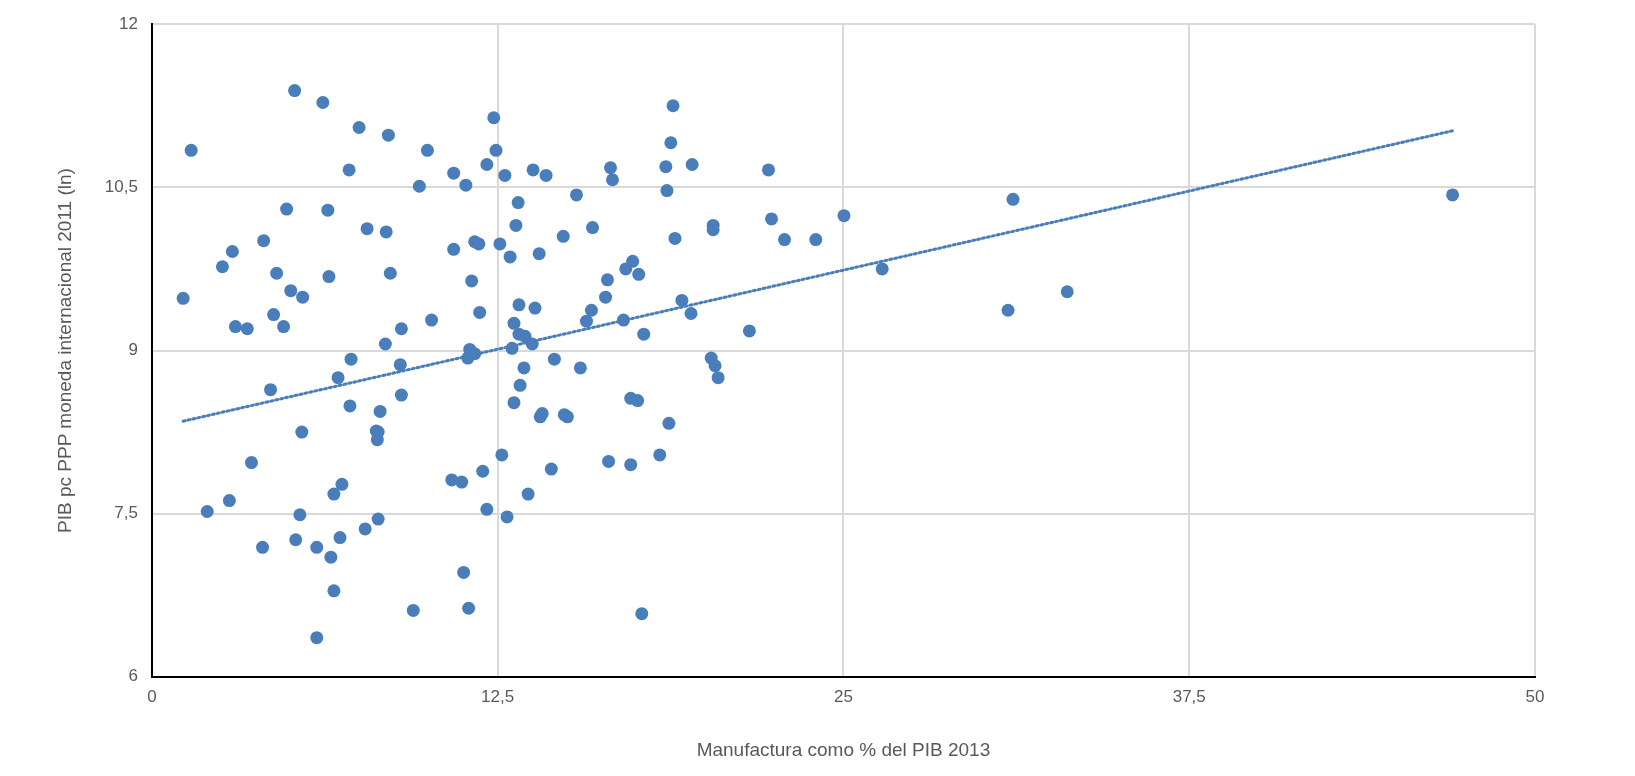 This screenshot has width=1635, height=776. I want to click on x-tick-label: 37,5, so click(1189, 696).